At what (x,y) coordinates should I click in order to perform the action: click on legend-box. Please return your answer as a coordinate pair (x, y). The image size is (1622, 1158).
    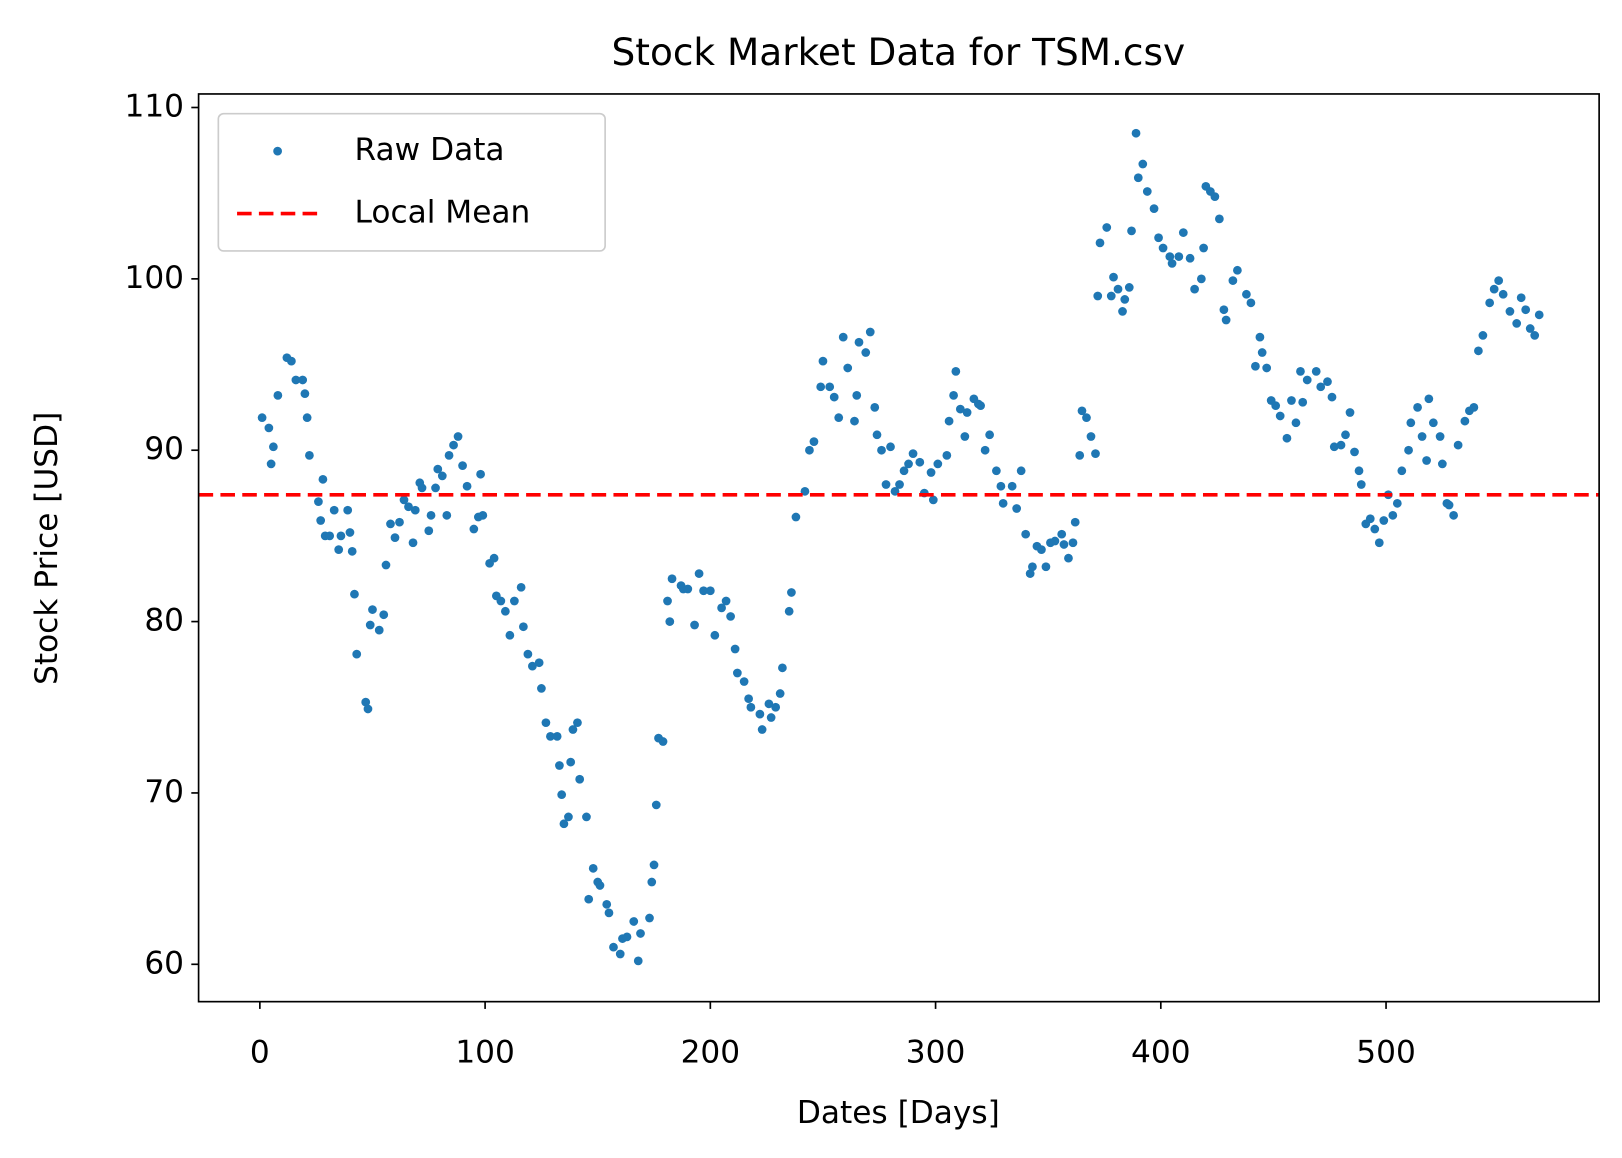
    Looking at the image, I should click on (411, 182).